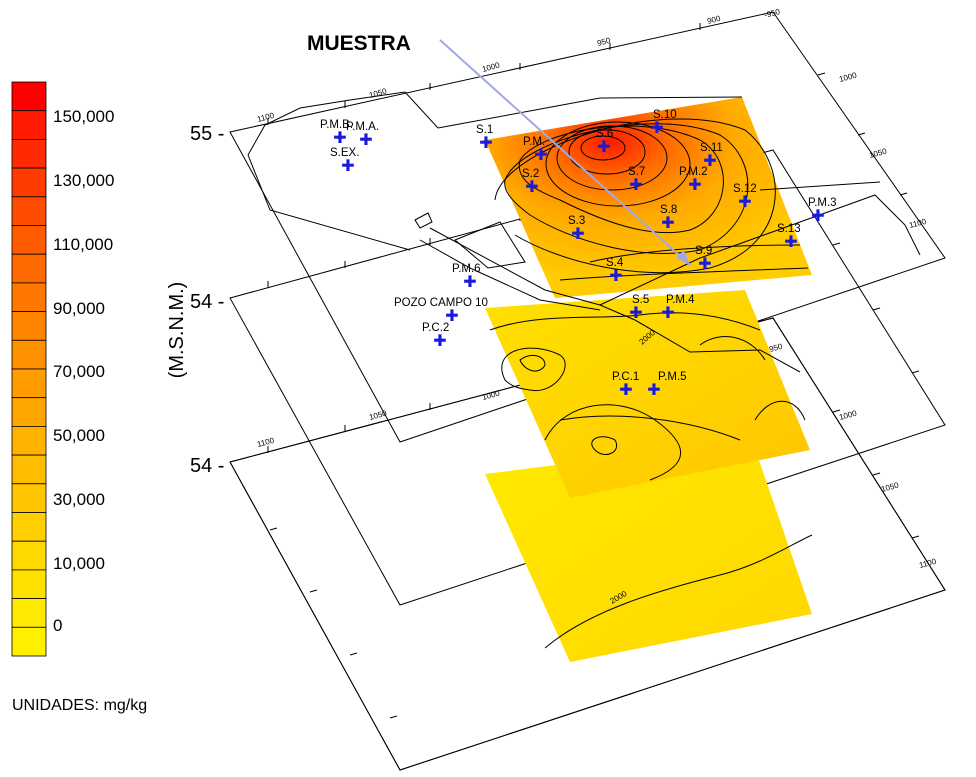  What do you see at coordinates (745, 189) in the screenshot?
I see `sample-label: S.12` at bounding box center [745, 189].